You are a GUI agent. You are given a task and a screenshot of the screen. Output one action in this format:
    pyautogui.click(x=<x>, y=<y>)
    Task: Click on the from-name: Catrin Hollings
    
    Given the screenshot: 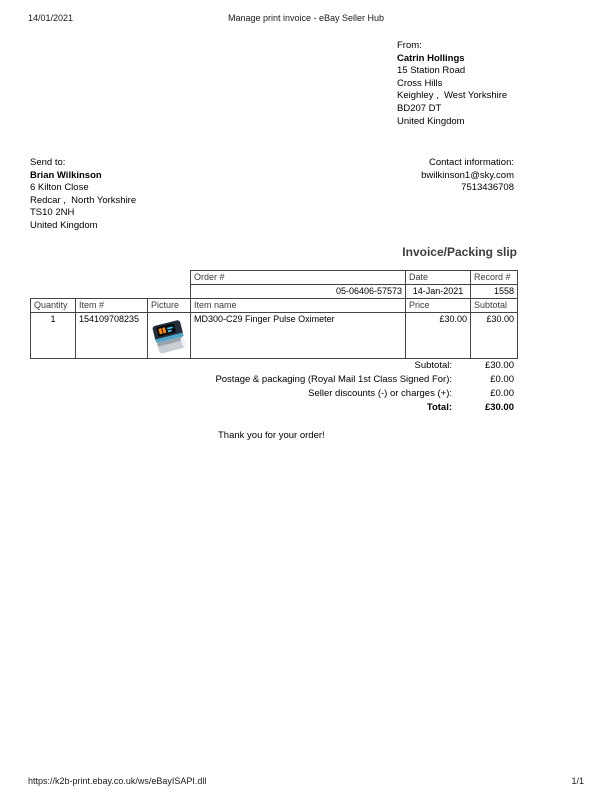 What is the action you would take?
    pyautogui.click(x=431, y=58)
    